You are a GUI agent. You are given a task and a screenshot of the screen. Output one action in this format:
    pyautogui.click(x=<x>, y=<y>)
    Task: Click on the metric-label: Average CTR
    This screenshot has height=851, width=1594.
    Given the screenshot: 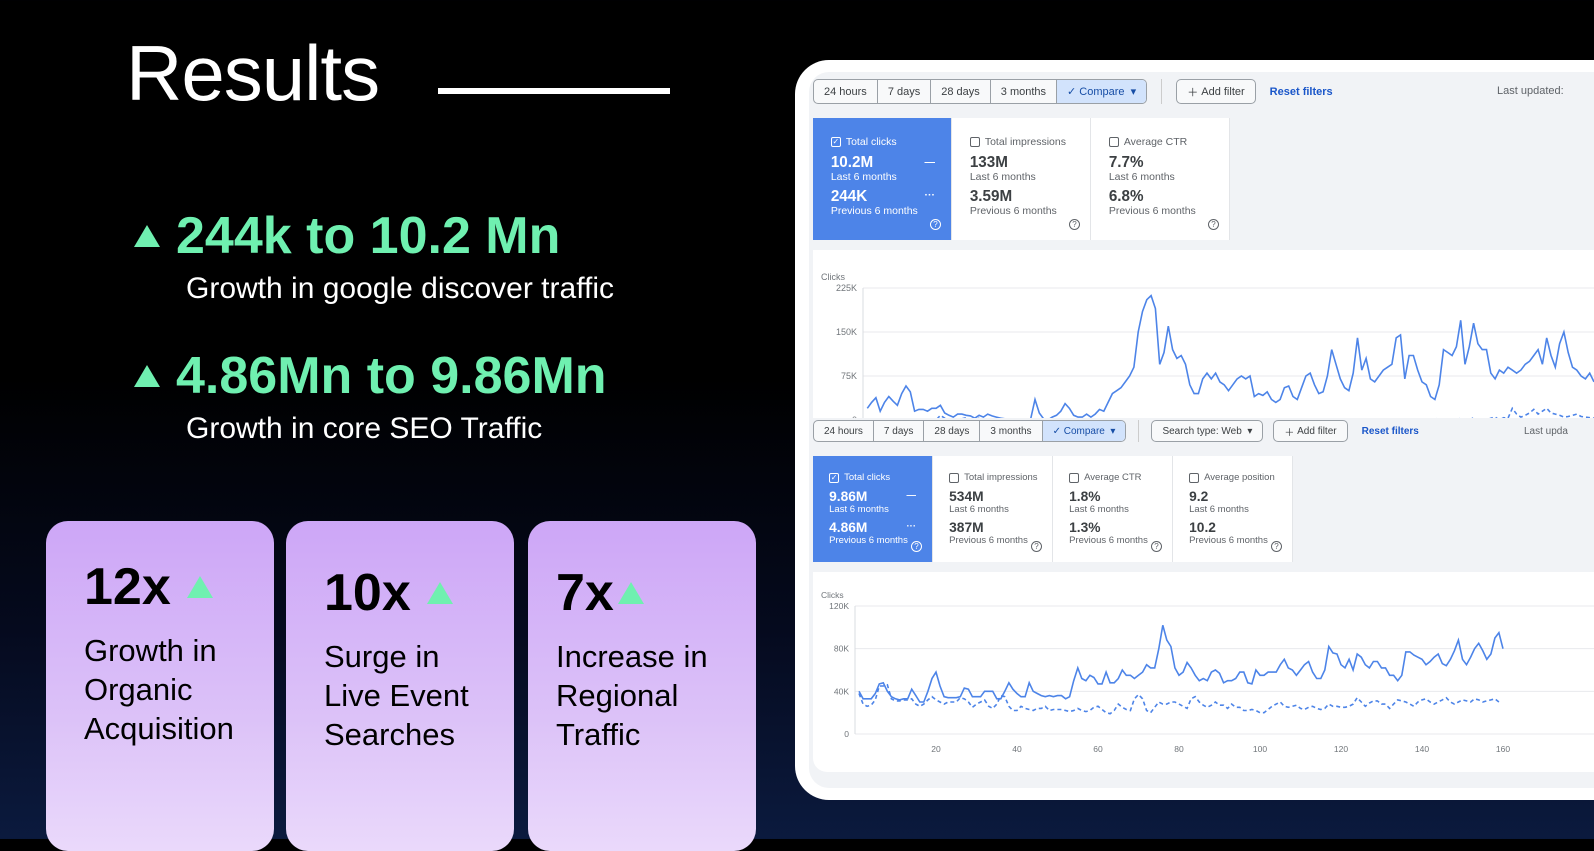 What is the action you would take?
    pyautogui.click(x=1155, y=141)
    